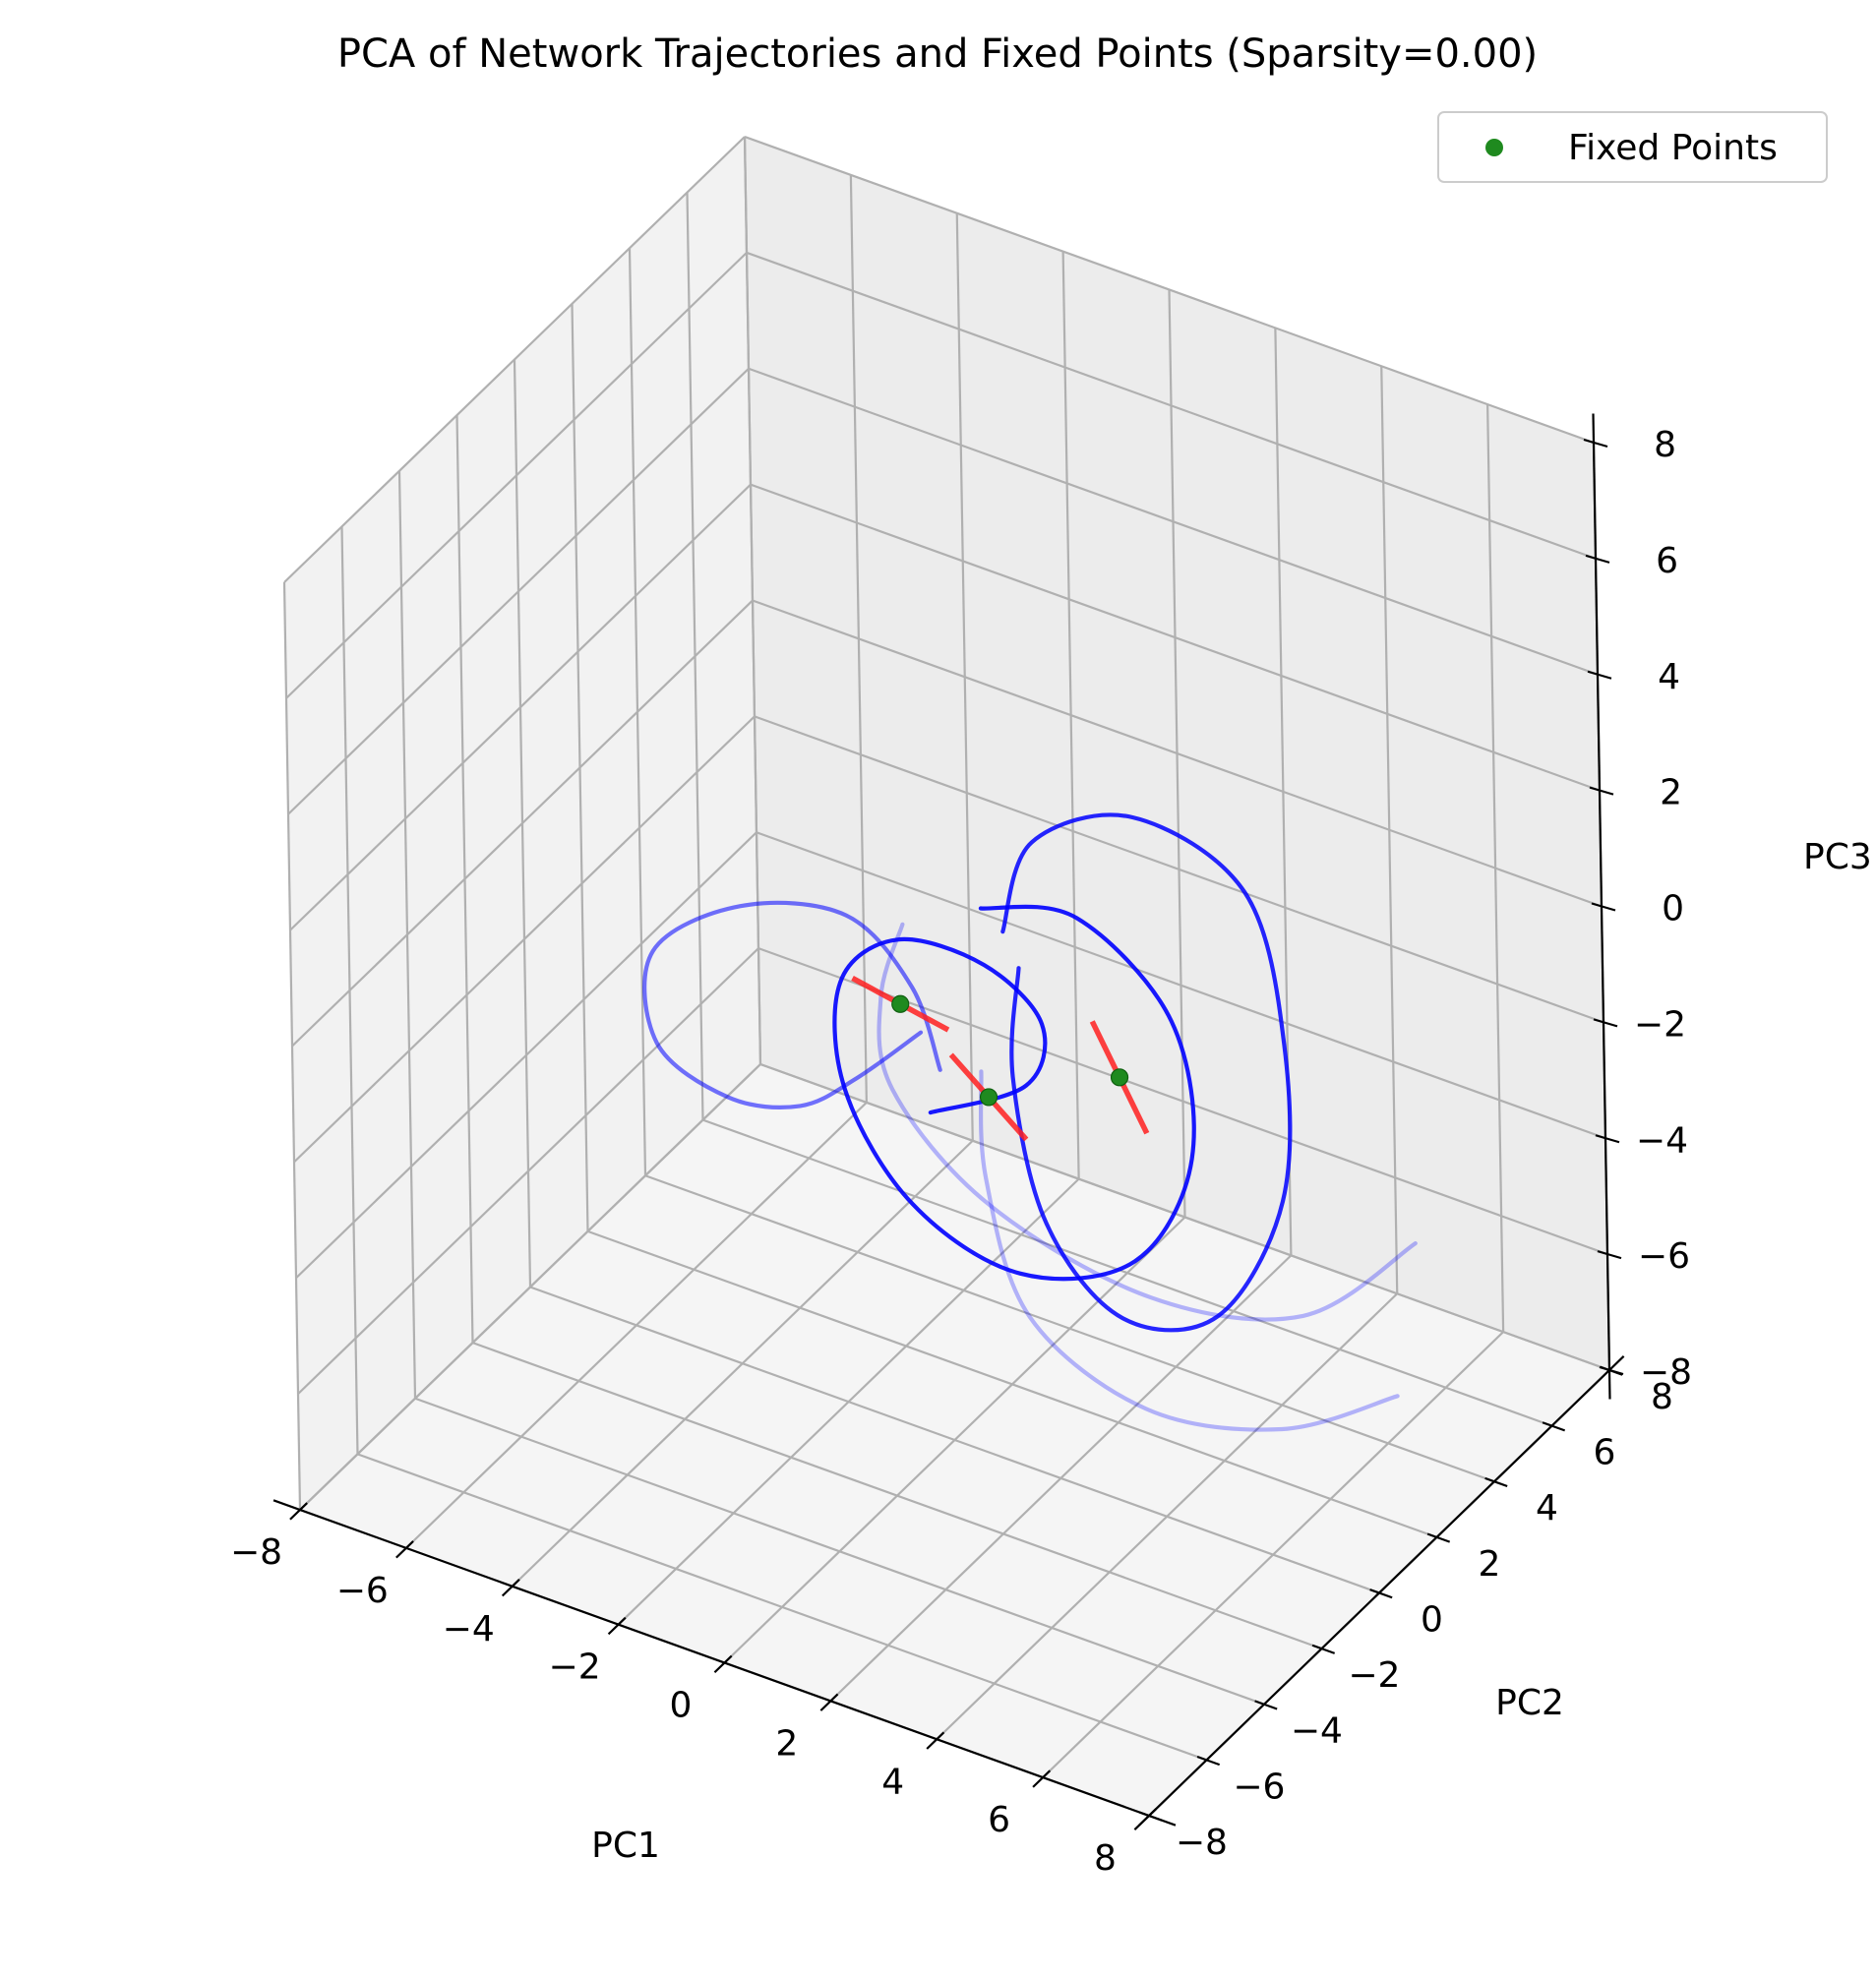  What do you see at coordinates (1317, 1732) in the screenshot?
I see `y-tick-label: −4` at bounding box center [1317, 1732].